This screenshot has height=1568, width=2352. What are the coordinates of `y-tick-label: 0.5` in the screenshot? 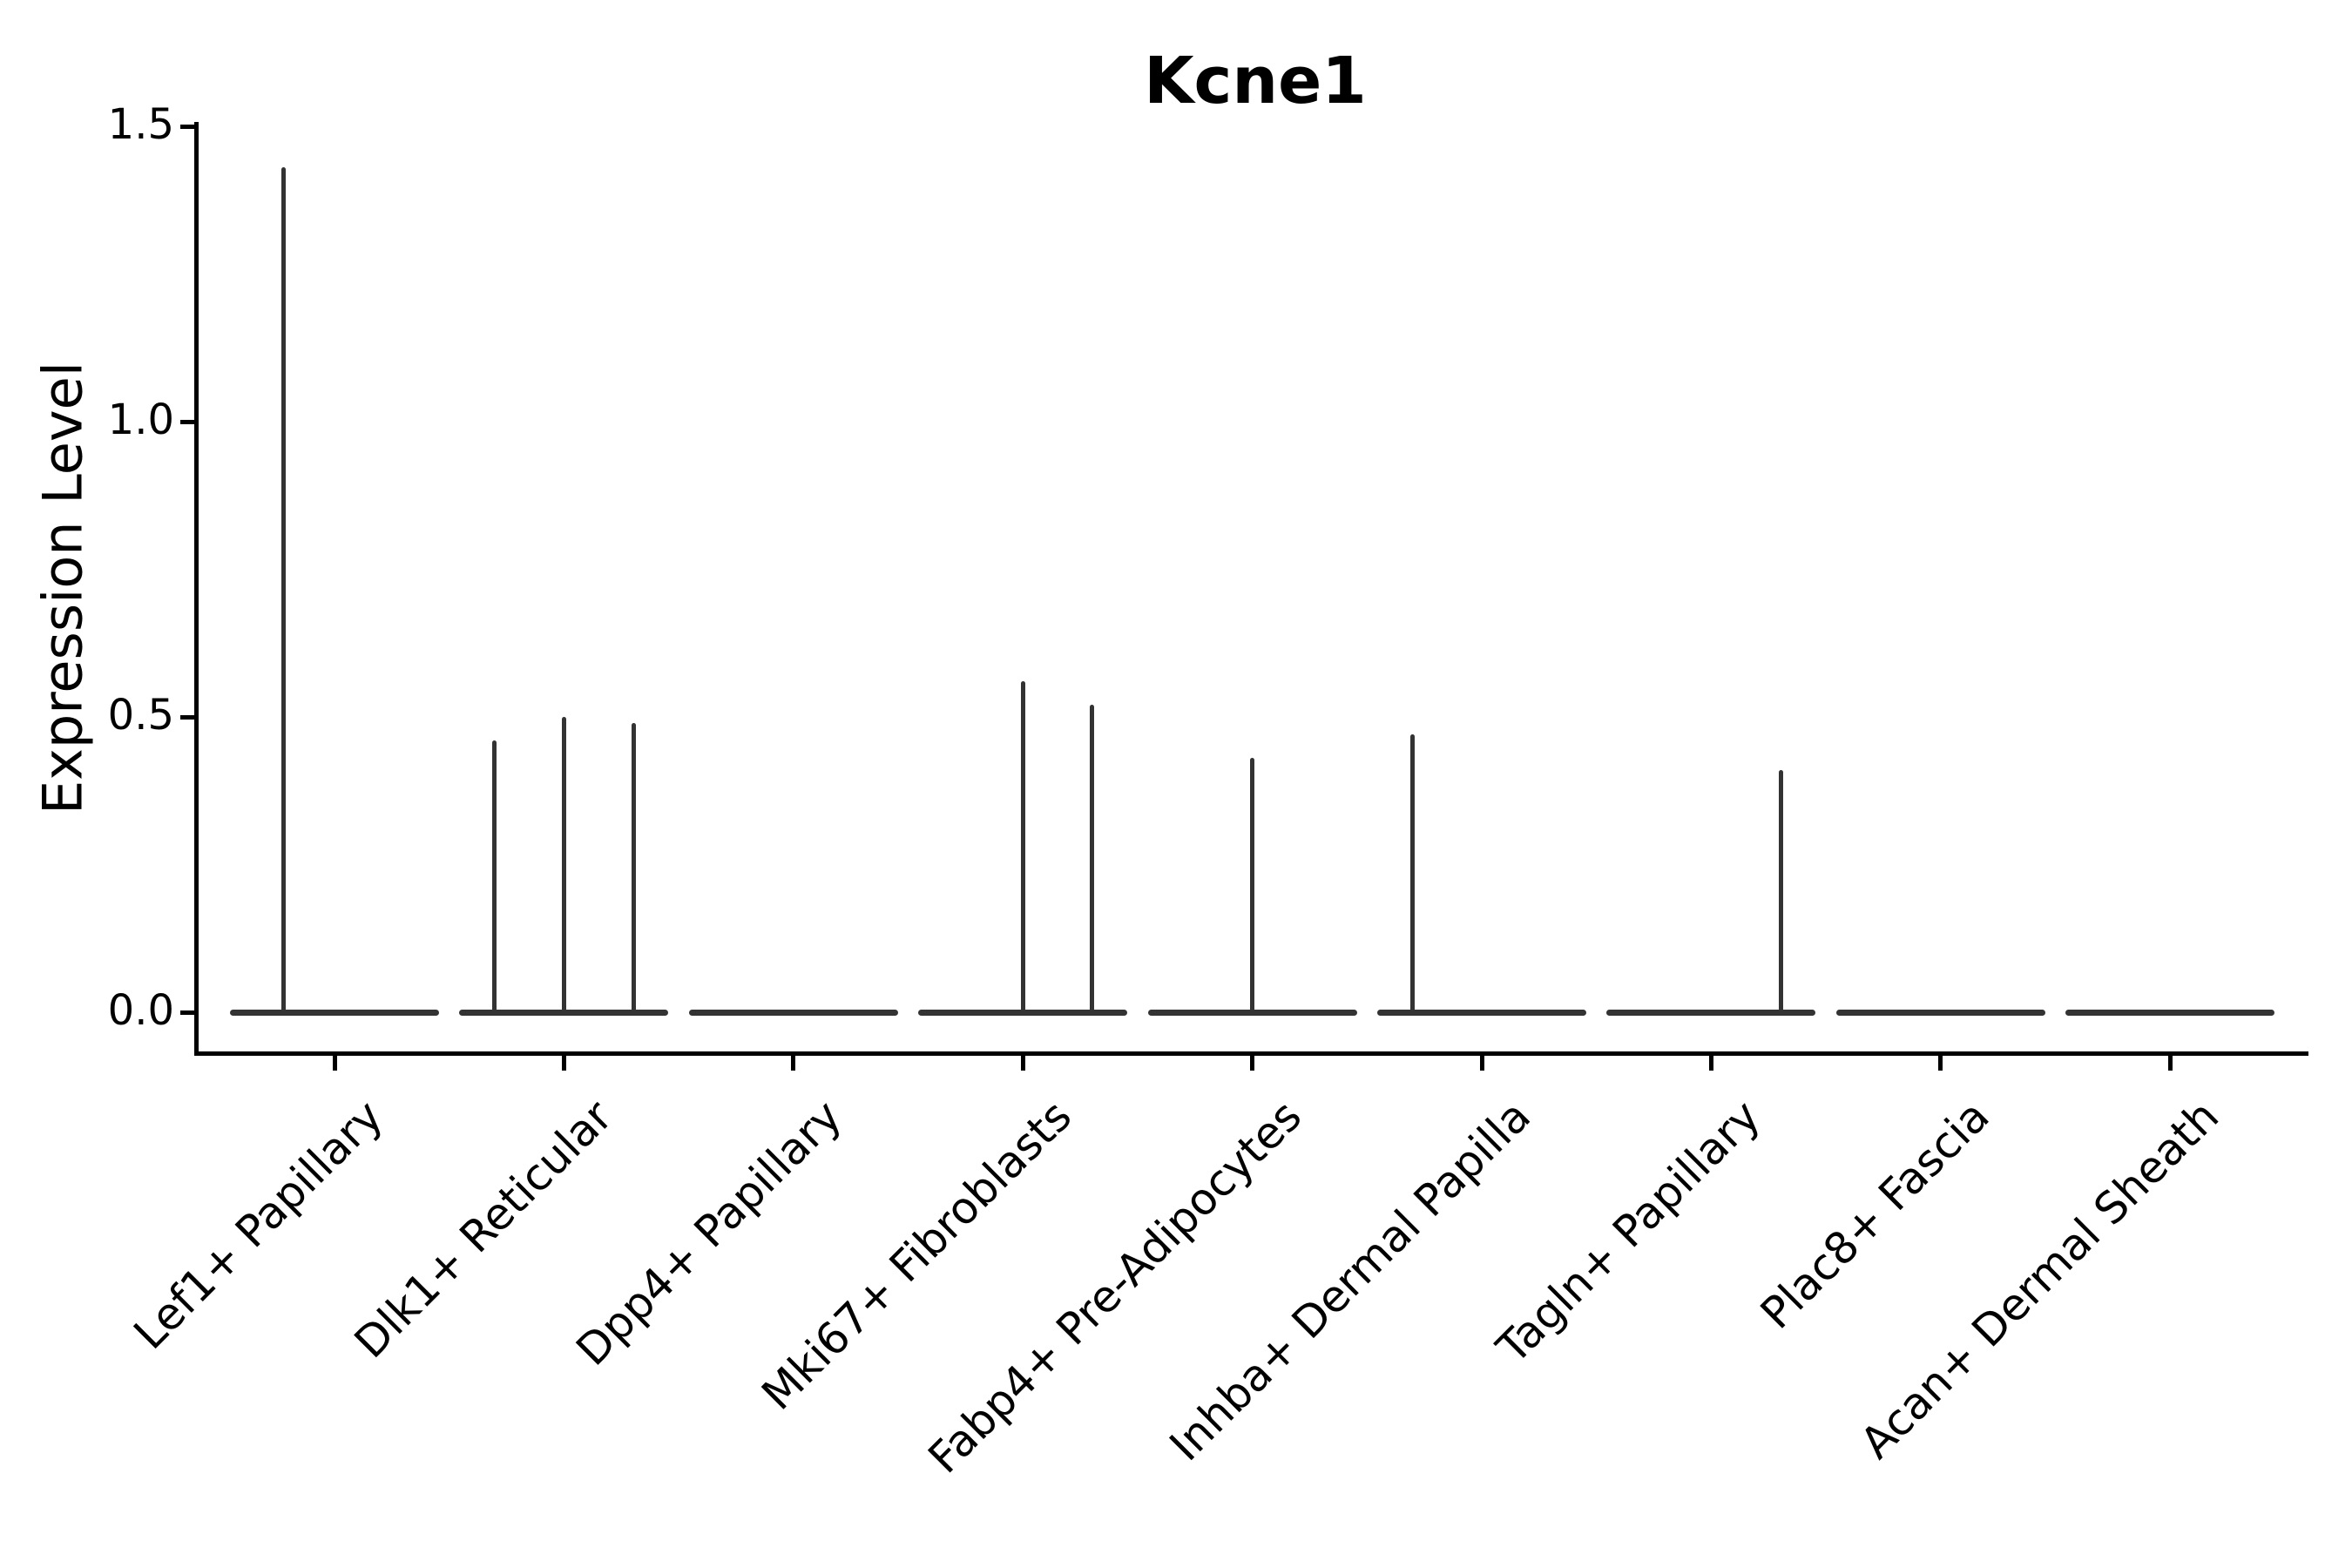 It's located at (140, 715).